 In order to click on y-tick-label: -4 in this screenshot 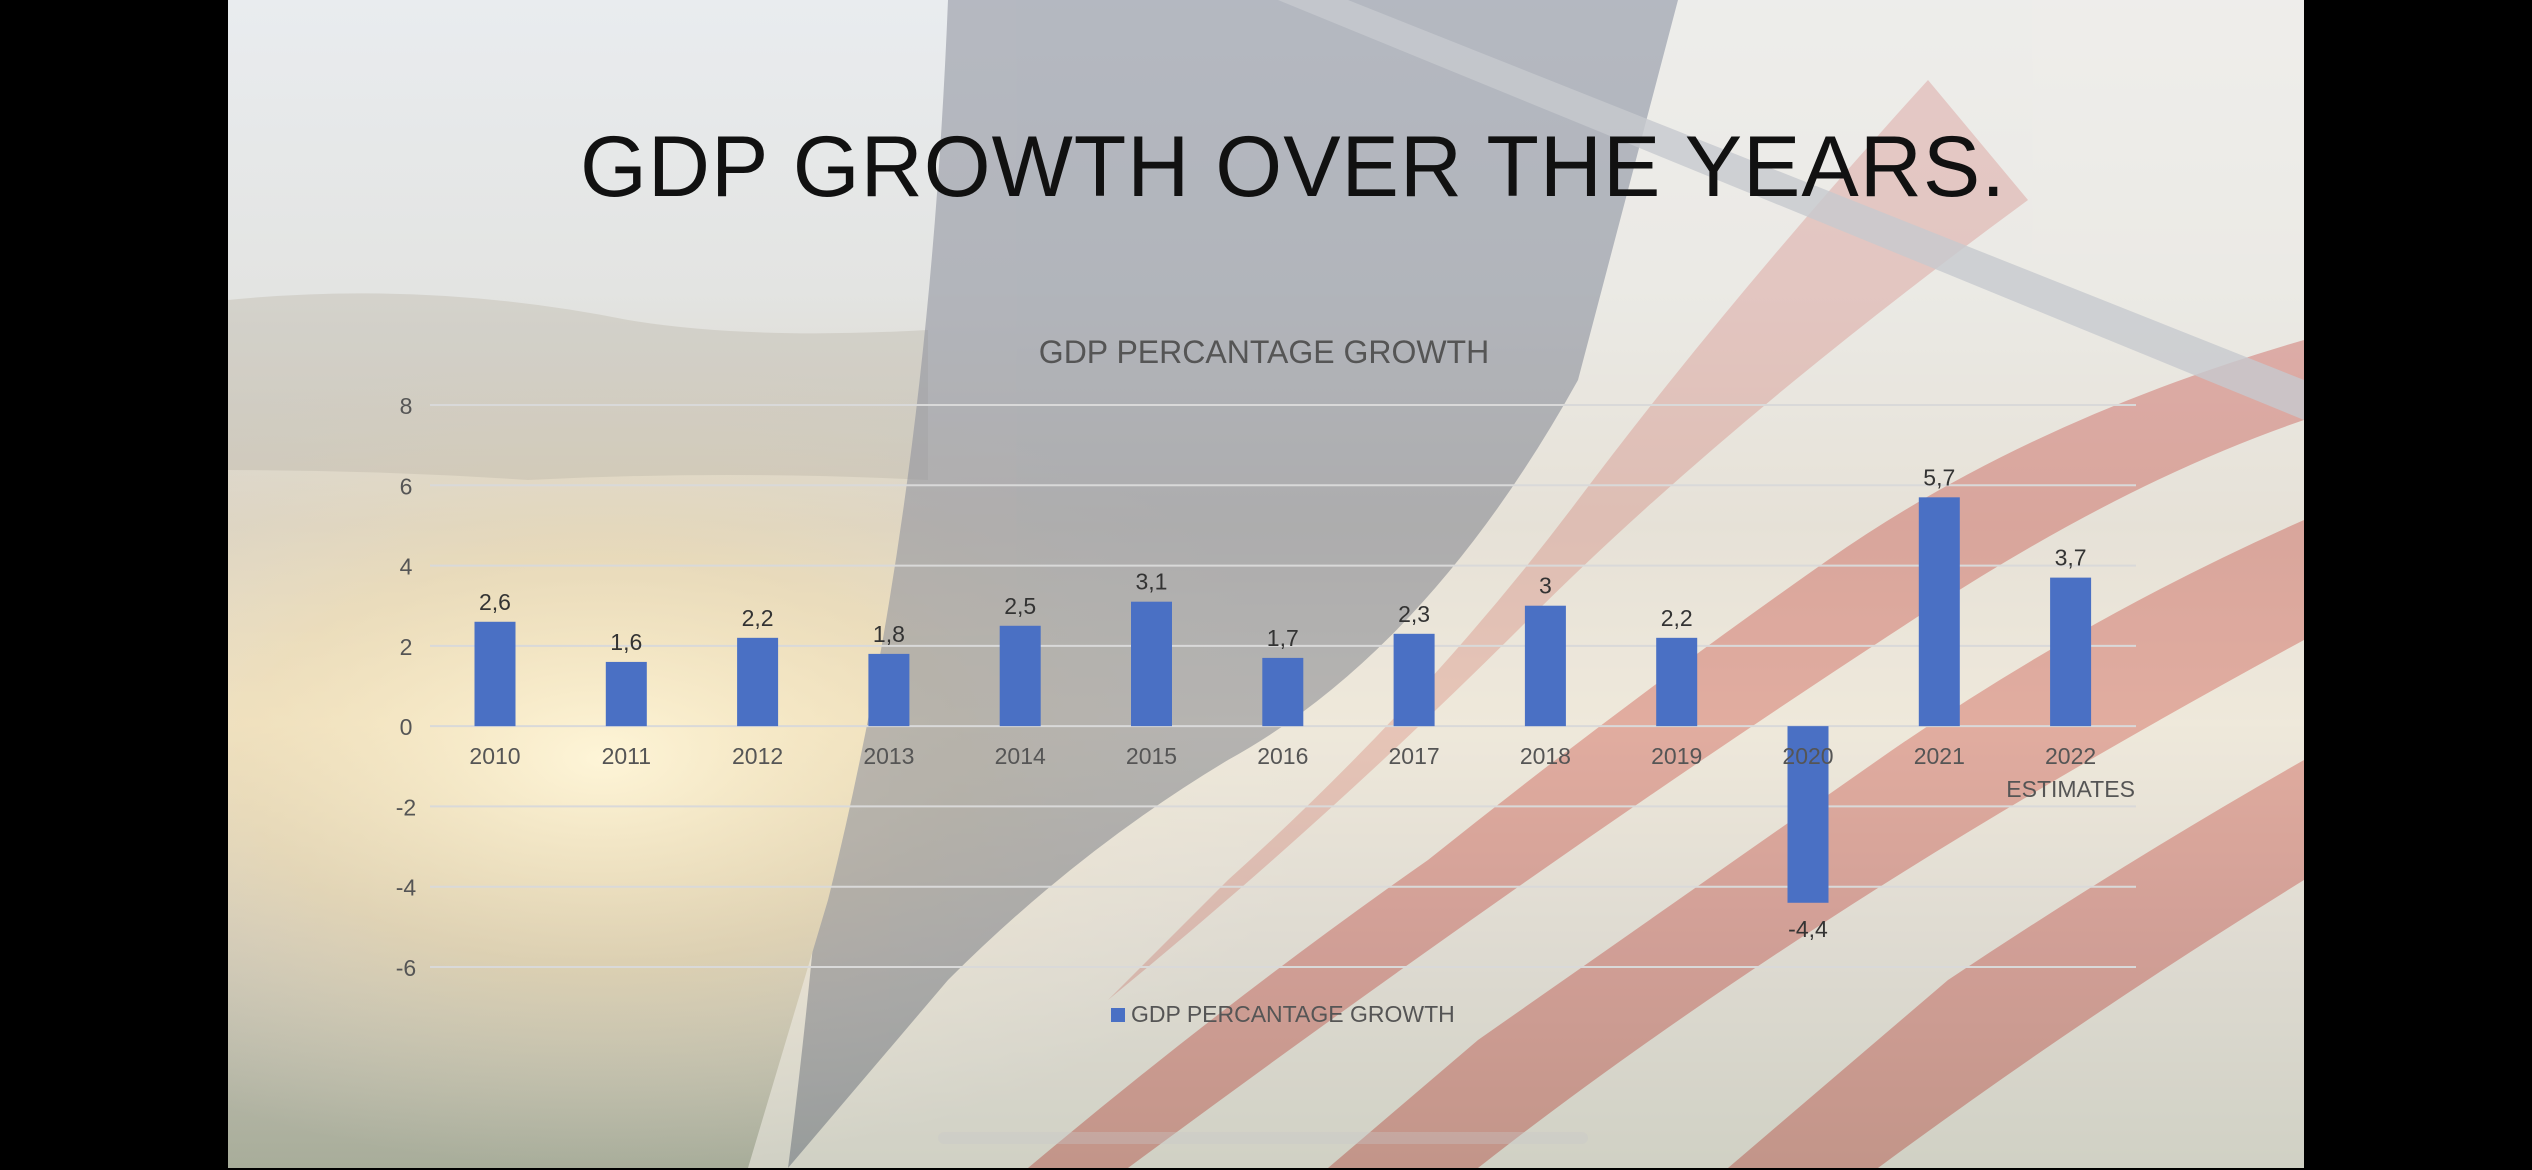, I will do `click(406, 888)`.